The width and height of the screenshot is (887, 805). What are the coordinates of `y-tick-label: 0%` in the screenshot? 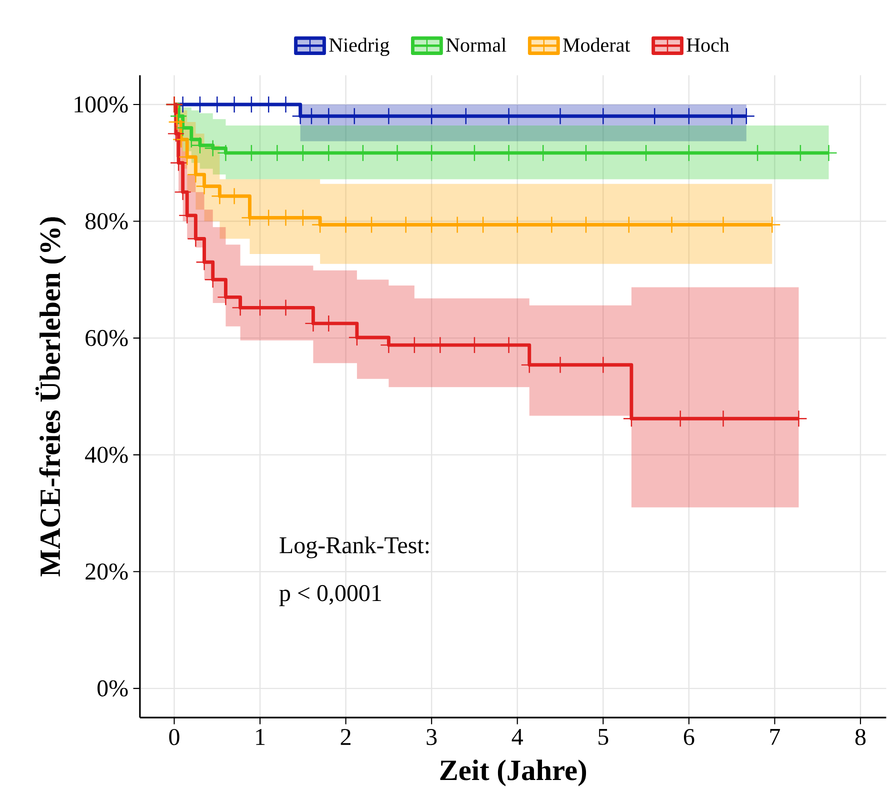 It's located at (113, 688).